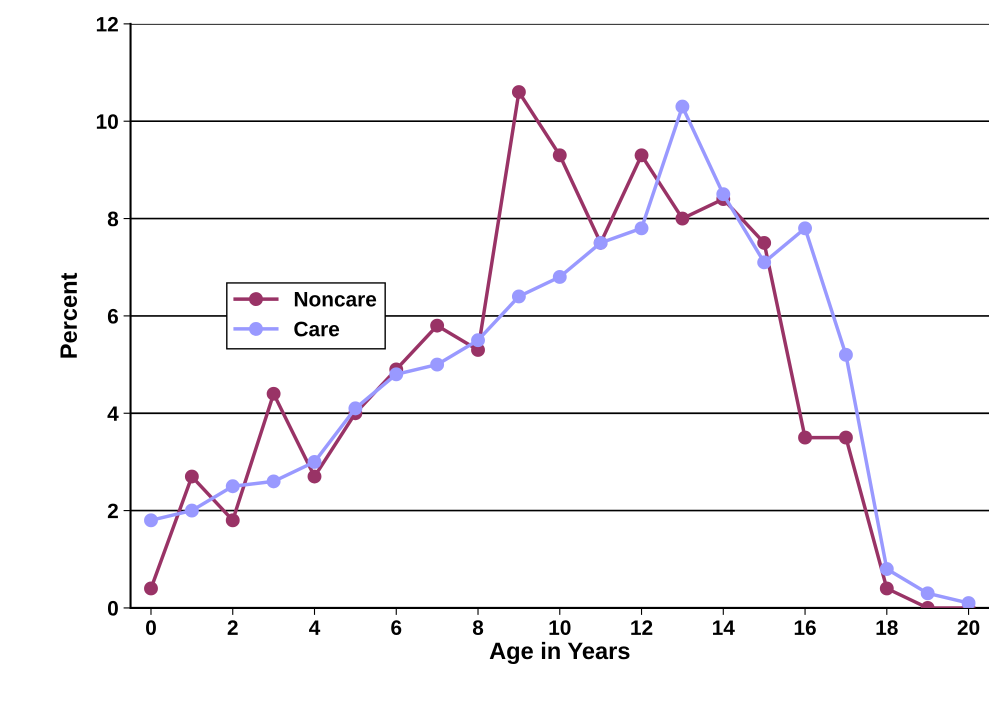 The image size is (989, 702). I want to click on x-tick-label: 18, so click(887, 628).